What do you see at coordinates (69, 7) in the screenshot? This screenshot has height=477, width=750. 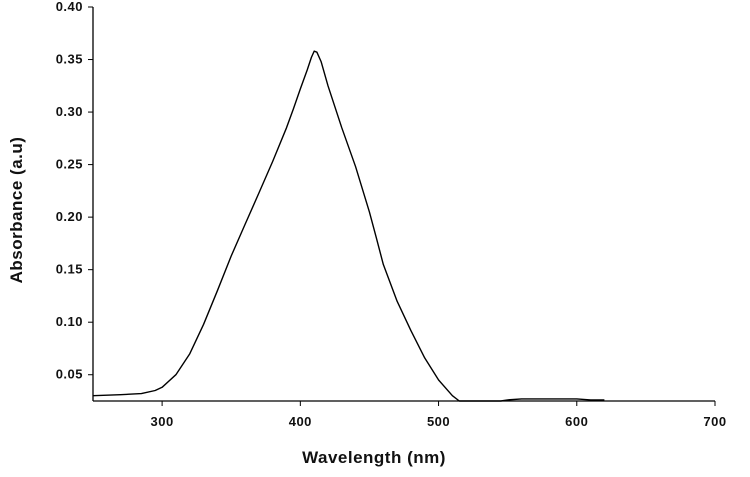 I see `y-tick-label: 0.40` at bounding box center [69, 7].